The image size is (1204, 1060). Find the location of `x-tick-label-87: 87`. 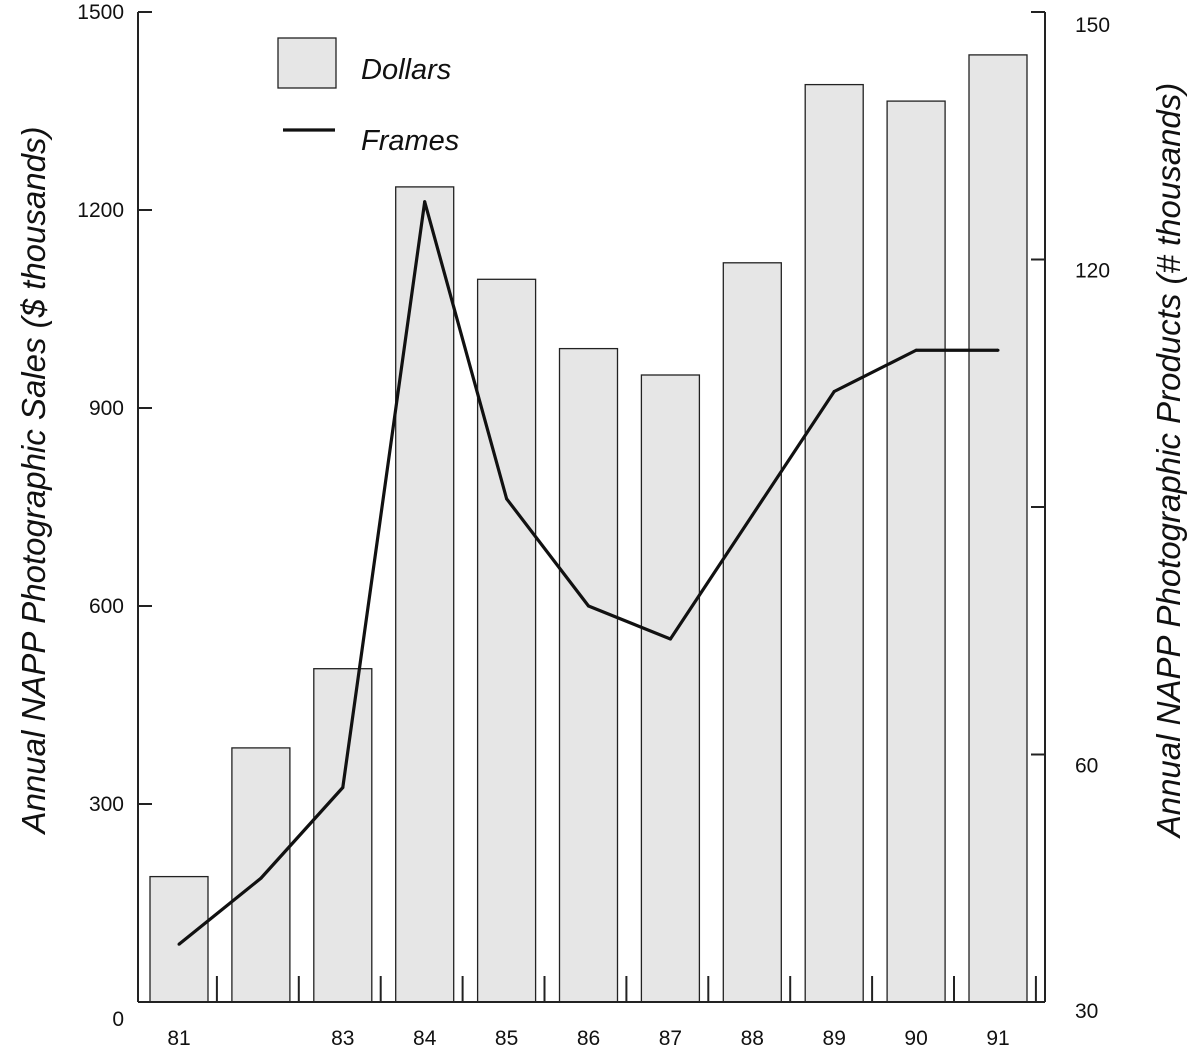

x-tick-label-87: 87 is located at coordinates (670, 1038).